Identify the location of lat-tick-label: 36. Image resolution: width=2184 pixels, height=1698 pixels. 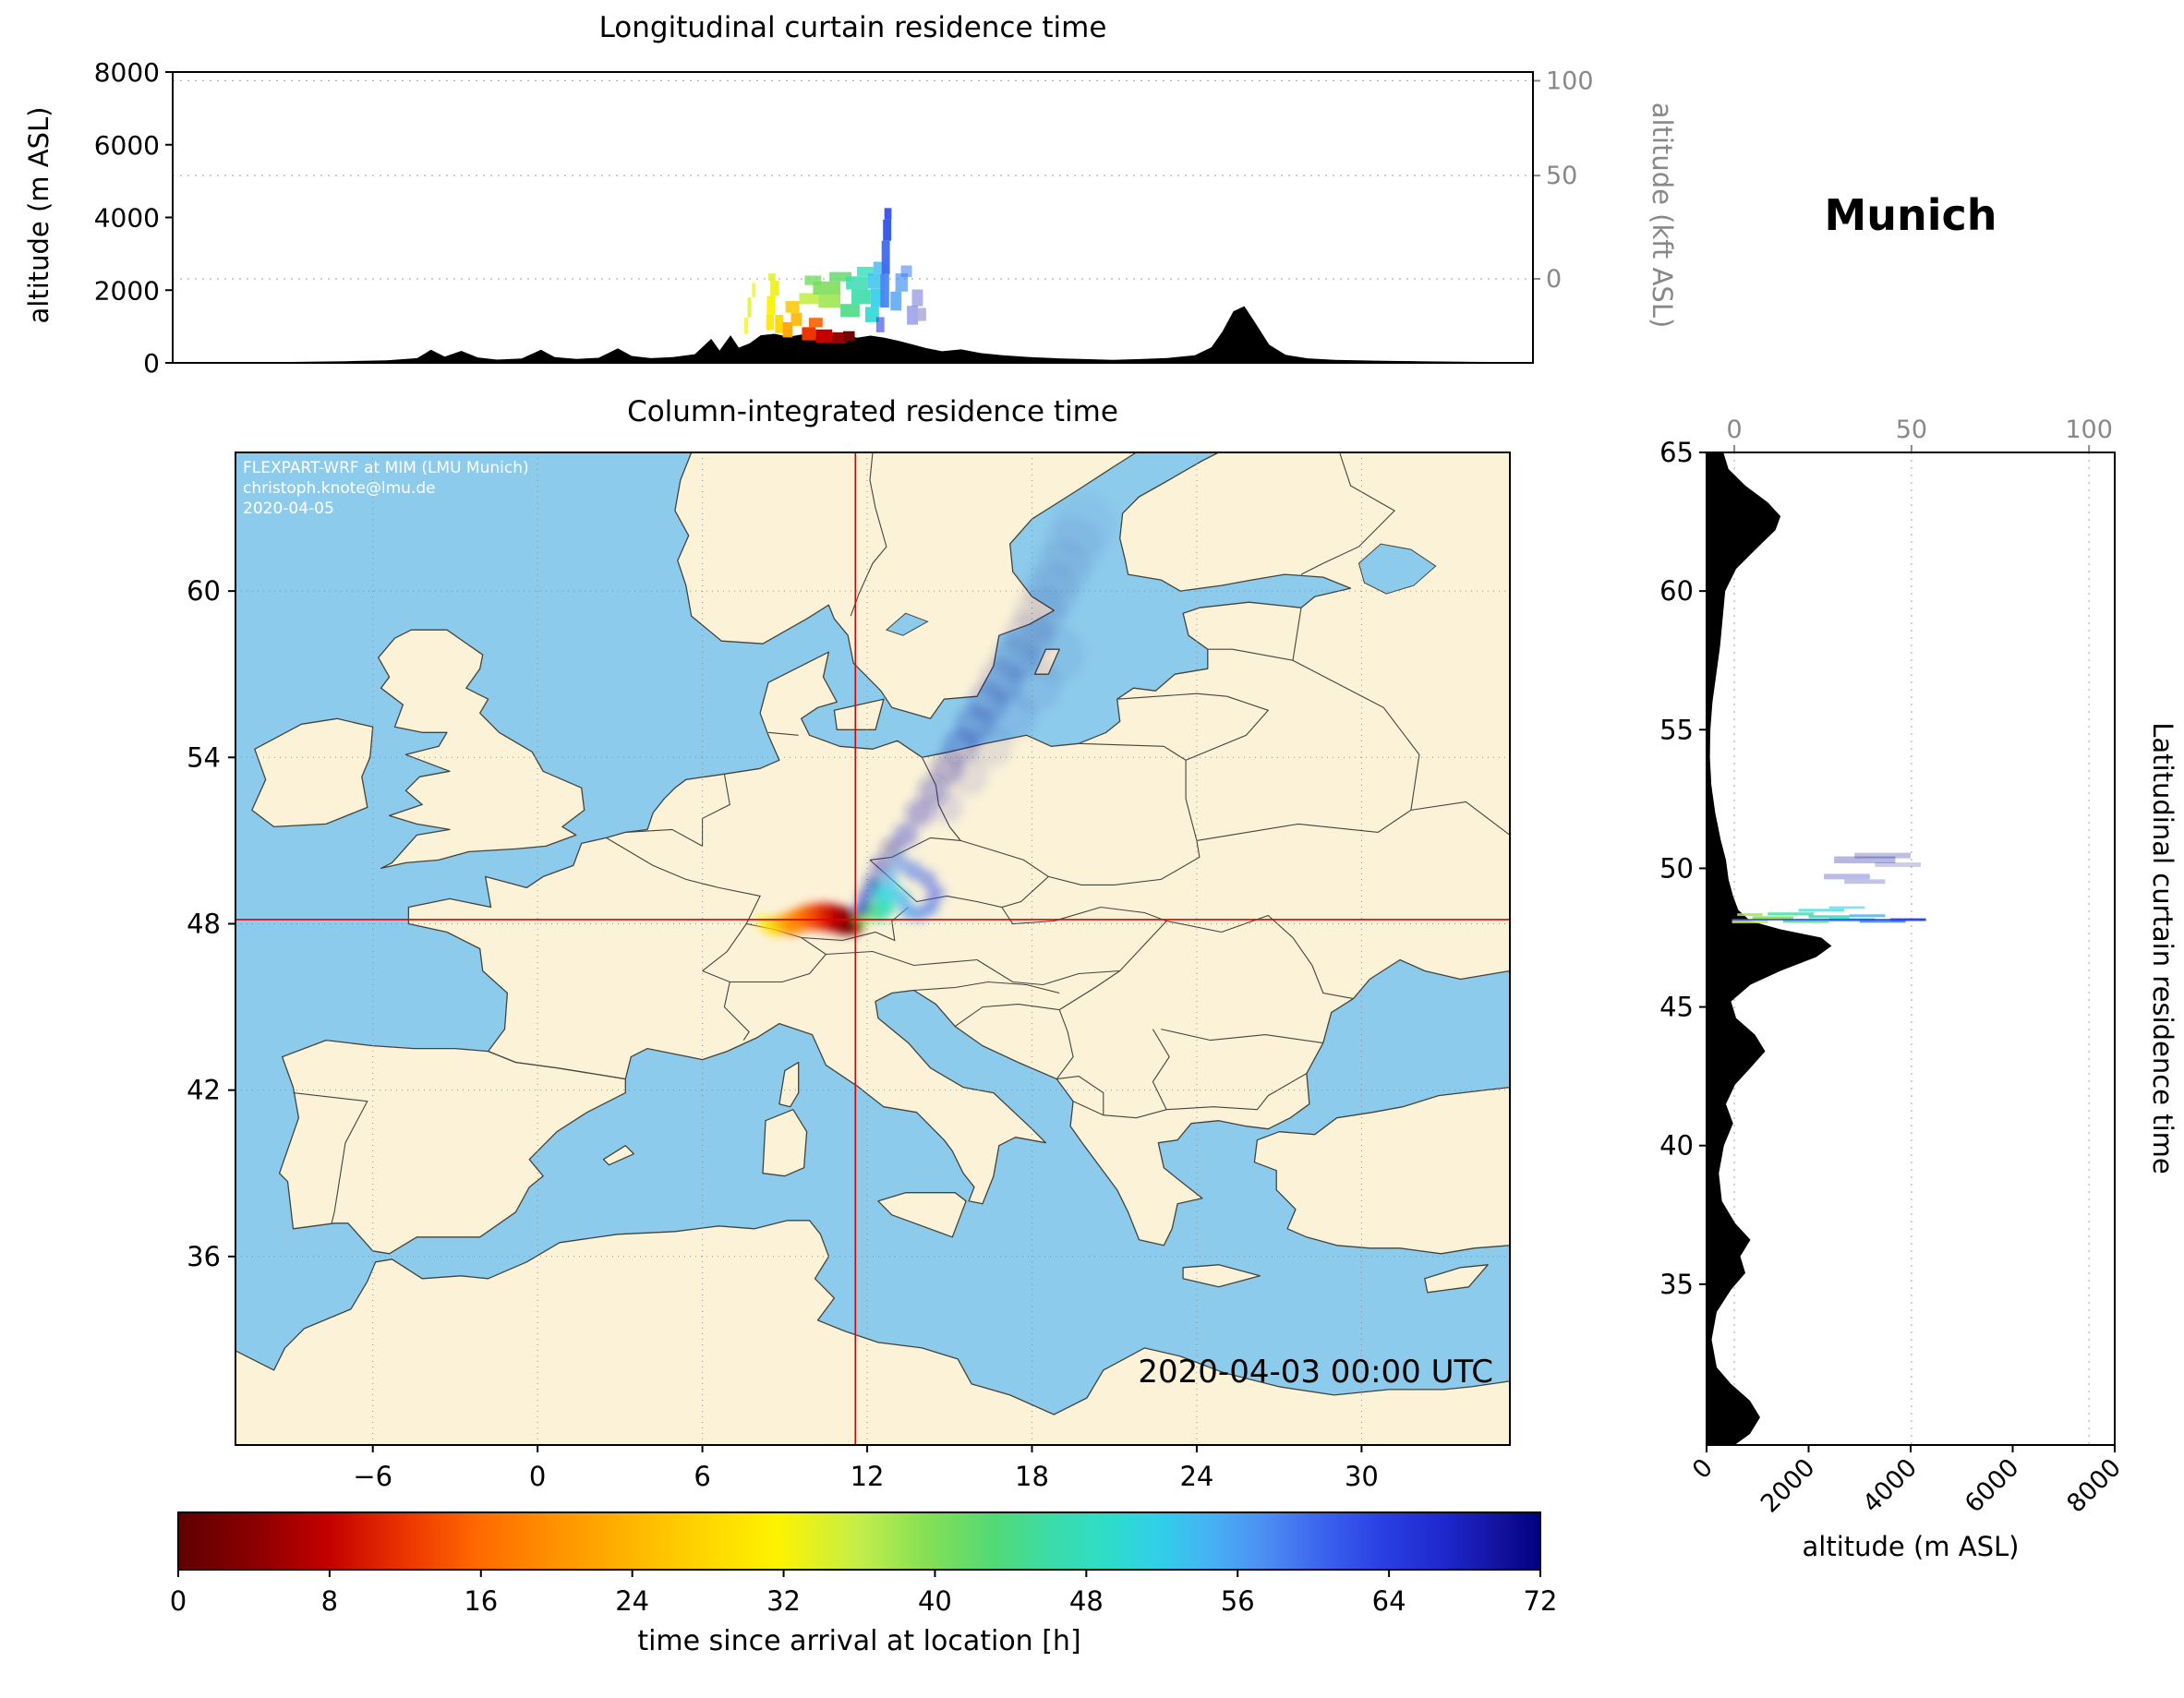
(204, 1256).